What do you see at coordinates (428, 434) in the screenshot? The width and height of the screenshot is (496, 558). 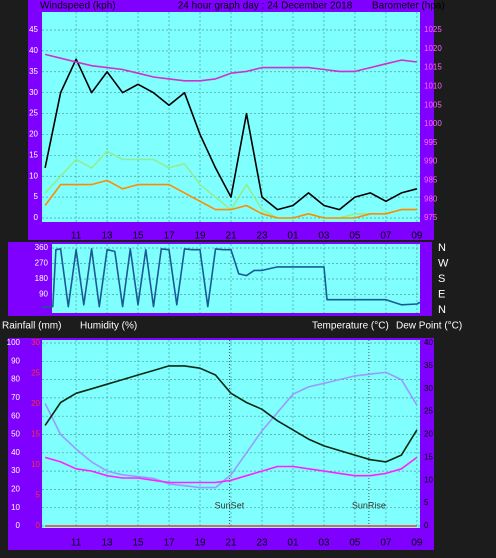 I see `y2-tick-label: 20` at bounding box center [428, 434].